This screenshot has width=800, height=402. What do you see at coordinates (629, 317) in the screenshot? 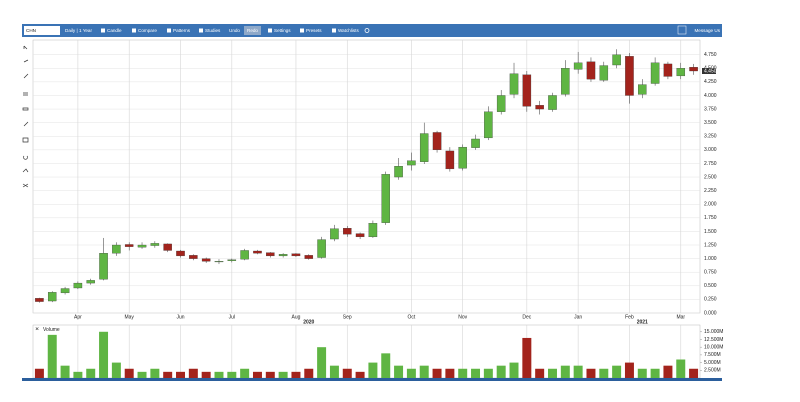
I see `x-tick-label: Feb` at bounding box center [629, 317].